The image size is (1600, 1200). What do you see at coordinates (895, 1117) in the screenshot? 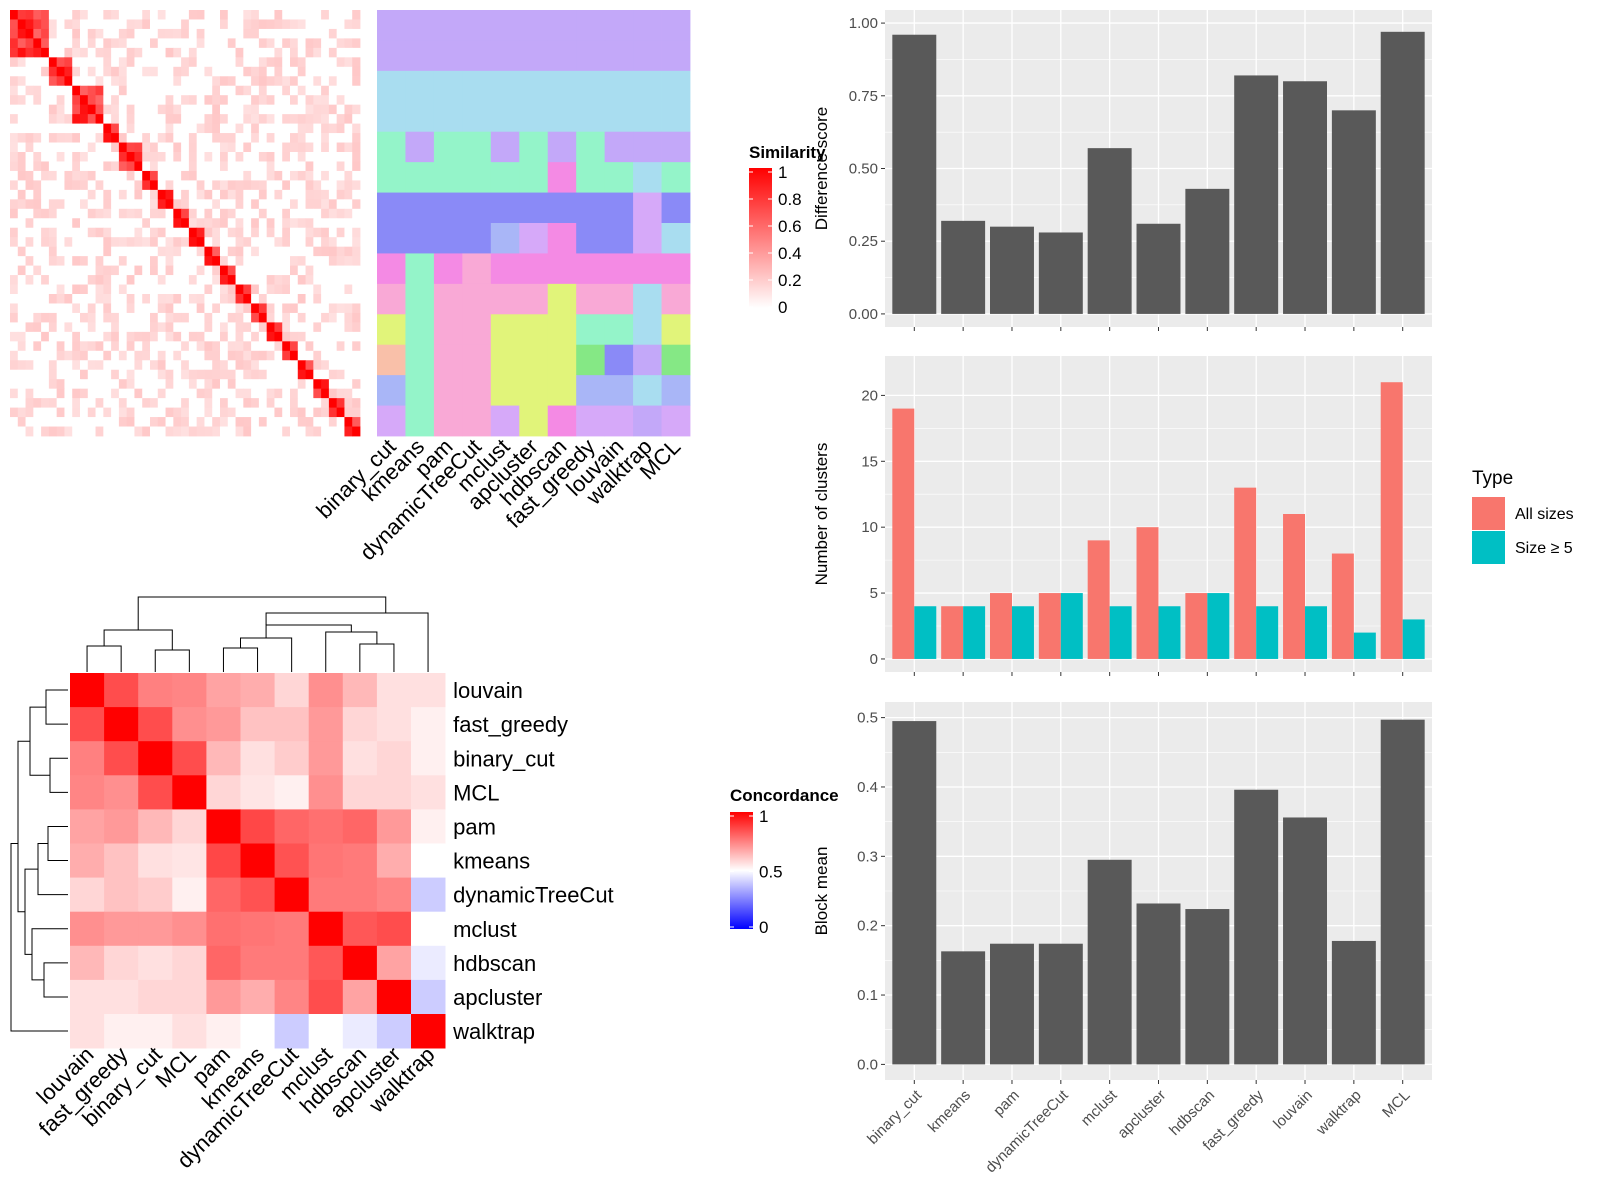
I see `x-tick-label: binary_cut` at bounding box center [895, 1117].